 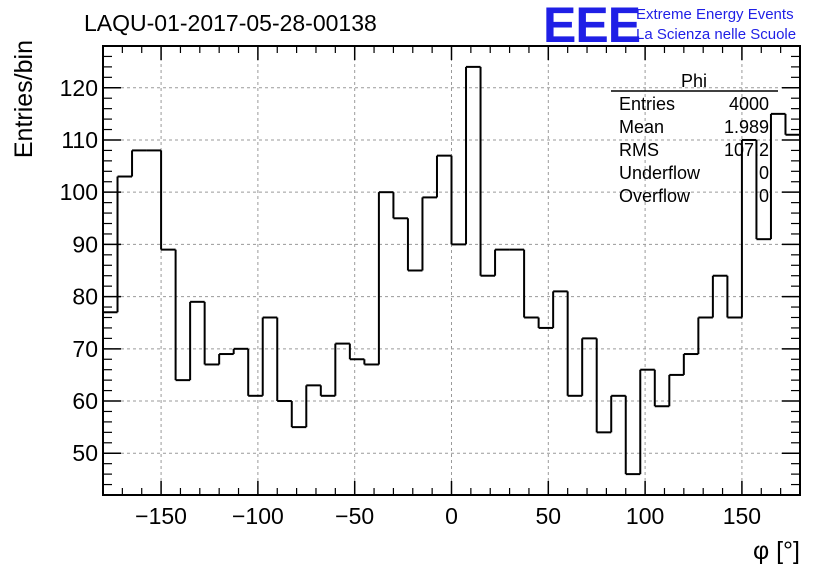 What do you see at coordinates (639, 150) in the screenshot?
I see `stats-row-label: RMS` at bounding box center [639, 150].